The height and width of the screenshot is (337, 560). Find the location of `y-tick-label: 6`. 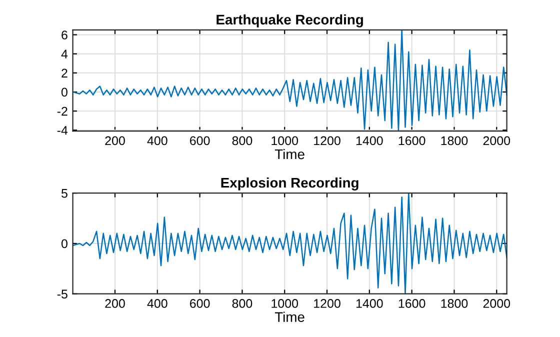

y-tick-label: 6 is located at coordinates (65, 35).